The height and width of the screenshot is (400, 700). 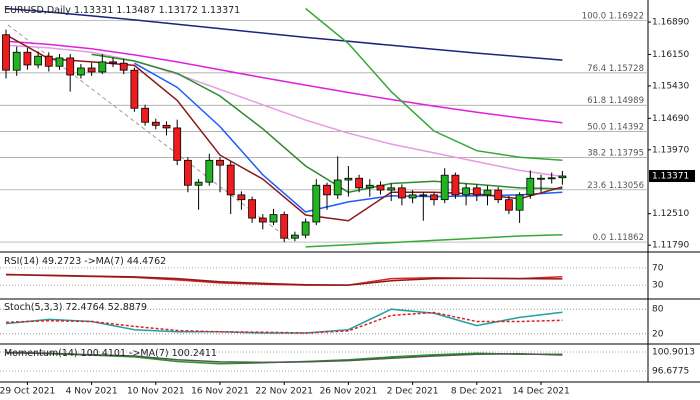 I want to click on y-tick-label: 20, so click(x=658, y=334).